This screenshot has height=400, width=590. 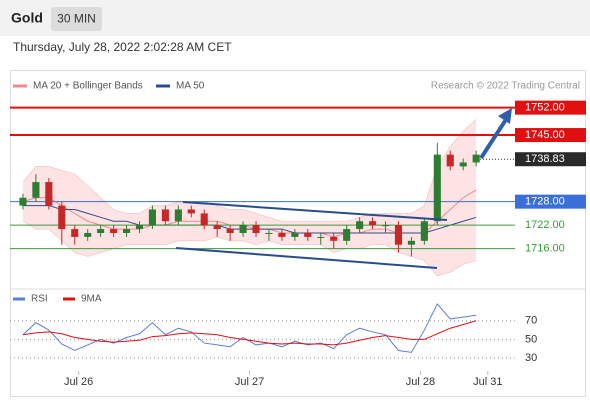 What do you see at coordinates (190, 86) in the screenshot?
I see `legend-label: MA 50` at bounding box center [190, 86].